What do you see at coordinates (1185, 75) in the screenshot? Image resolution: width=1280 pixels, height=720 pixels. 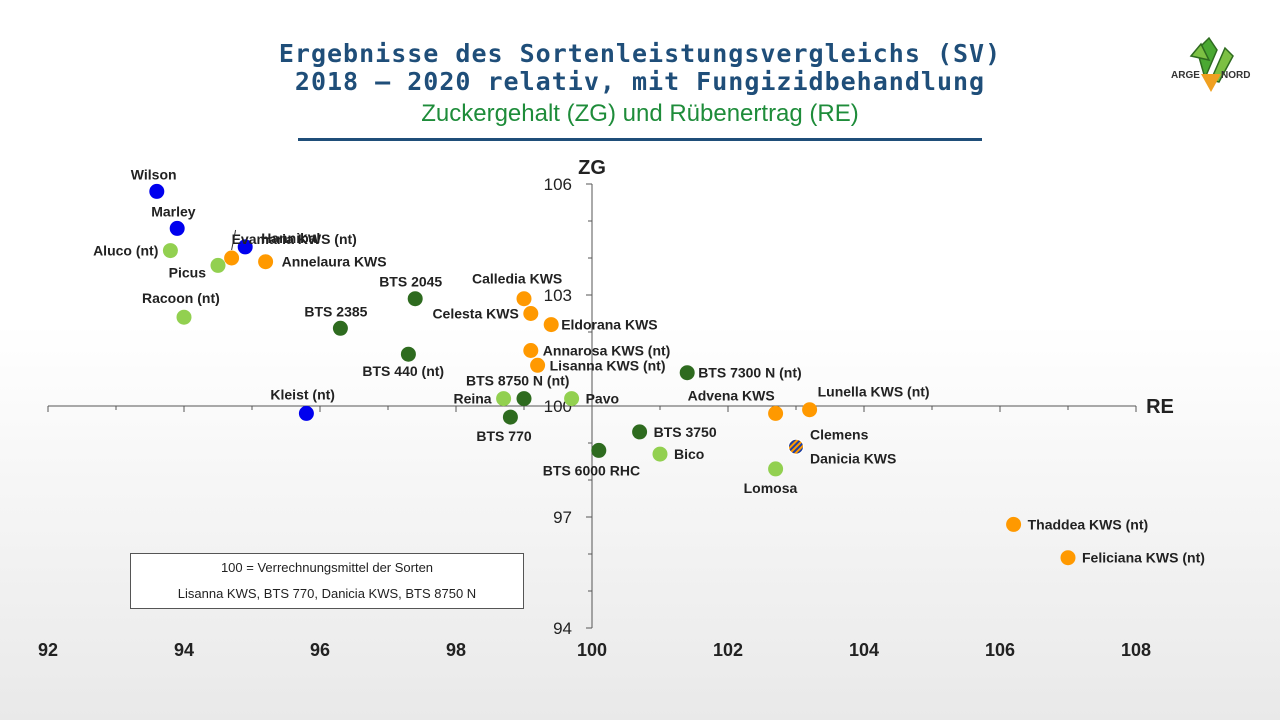 I see `logo-text-left: ARGE` at bounding box center [1185, 75].